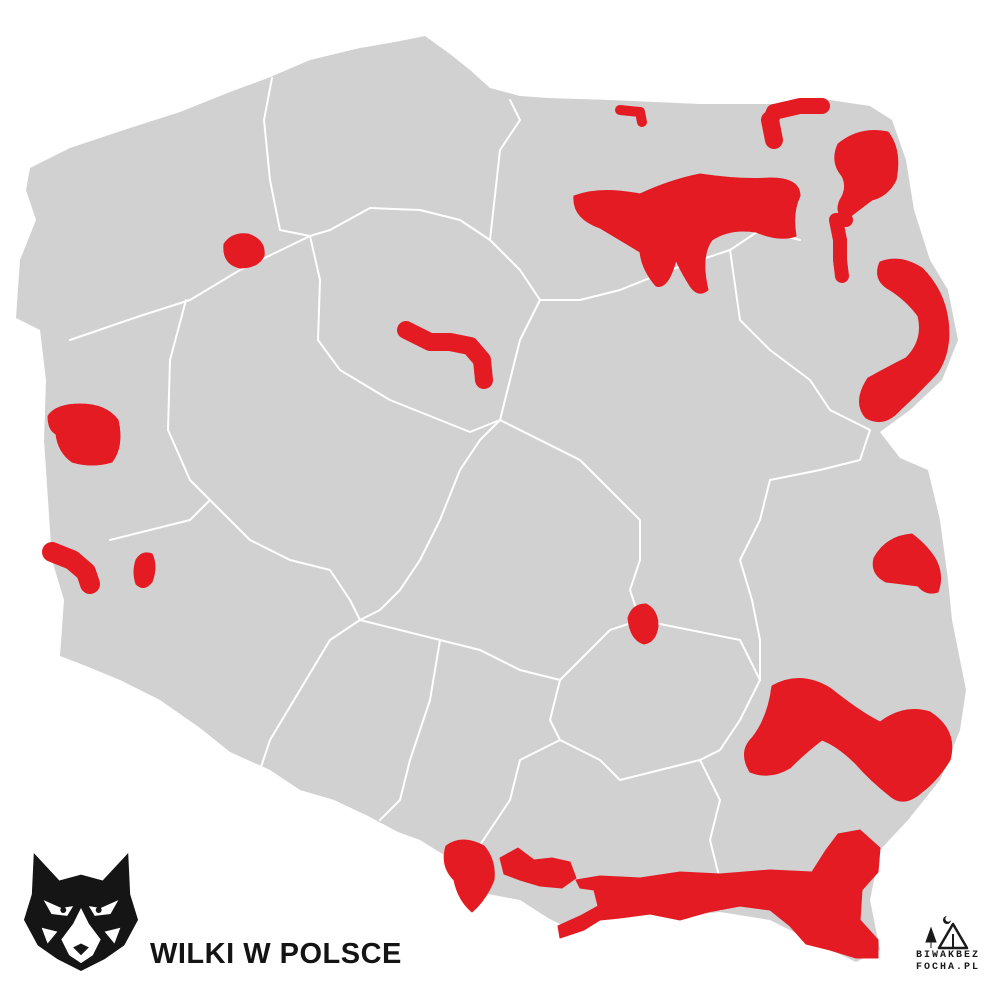 The image size is (1000, 1000). What do you see at coordinates (947, 967) in the screenshot?
I see `brand-line-2: FOCHA.PL` at bounding box center [947, 967].